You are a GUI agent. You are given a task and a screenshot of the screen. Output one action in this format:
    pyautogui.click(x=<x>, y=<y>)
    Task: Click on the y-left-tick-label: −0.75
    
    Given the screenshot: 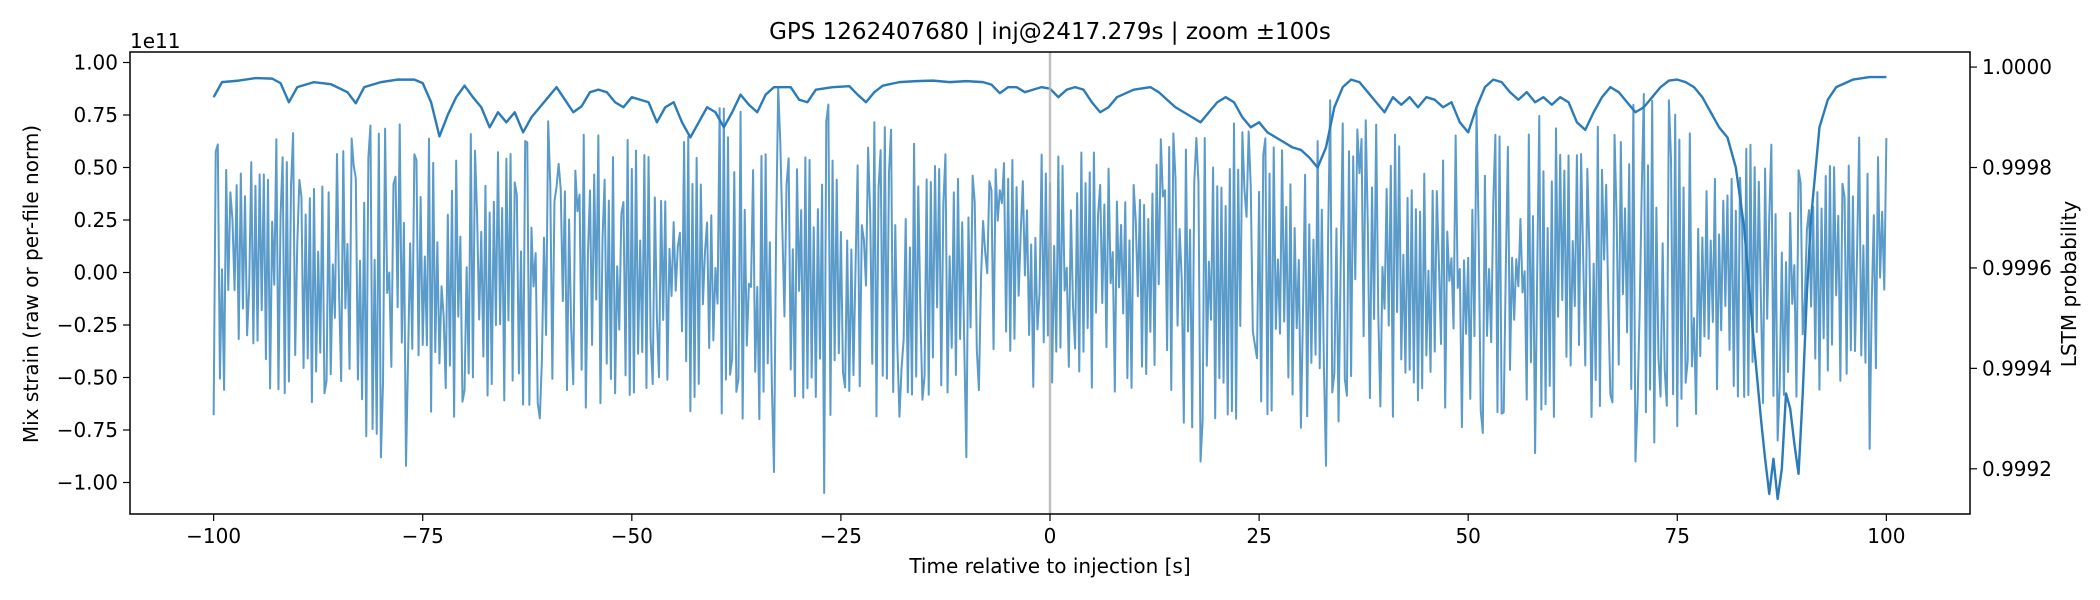 What is the action you would take?
    pyautogui.click(x=87, y=430)
    